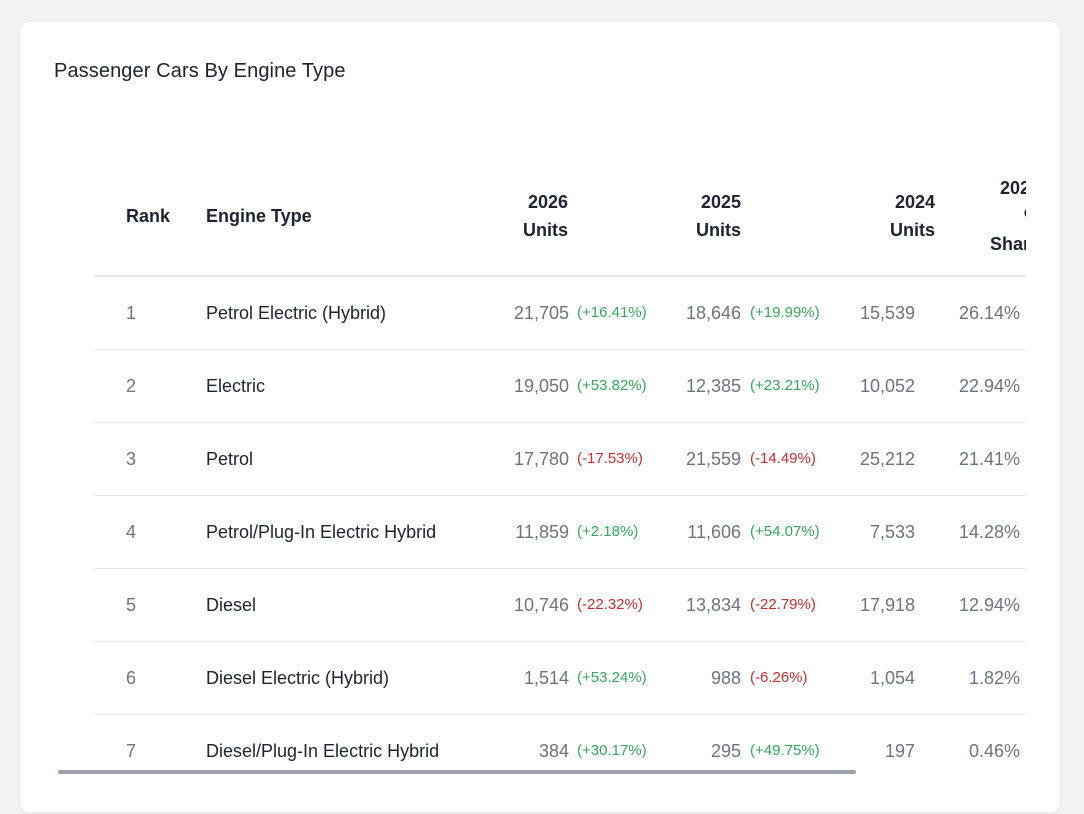  Describe the element at coordinates (785, 531) in the screenshot. I see `change-2025-badge: (+54.07%)` at that location.